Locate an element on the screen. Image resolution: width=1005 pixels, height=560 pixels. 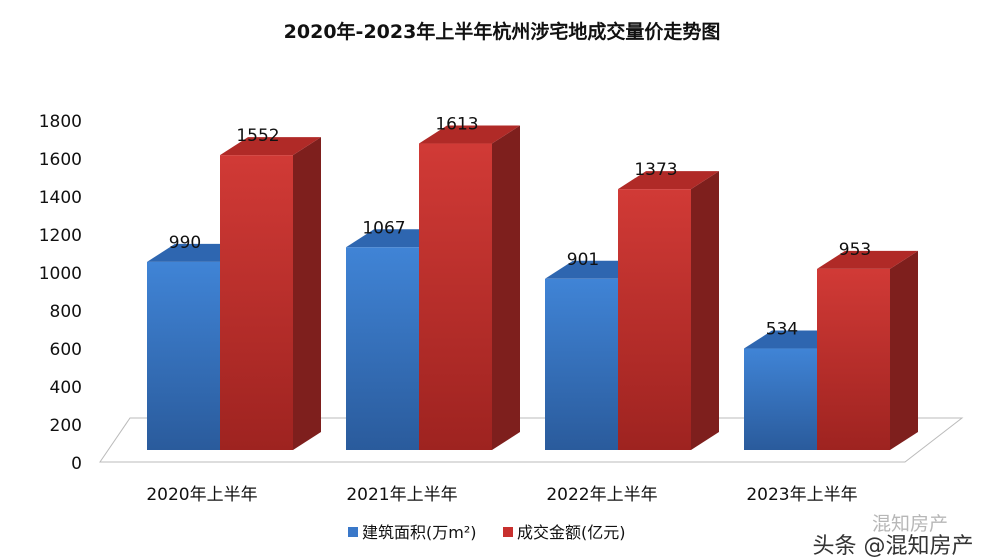
x-tick-label: 2020年上半年 is located at coordinates (201, 495).